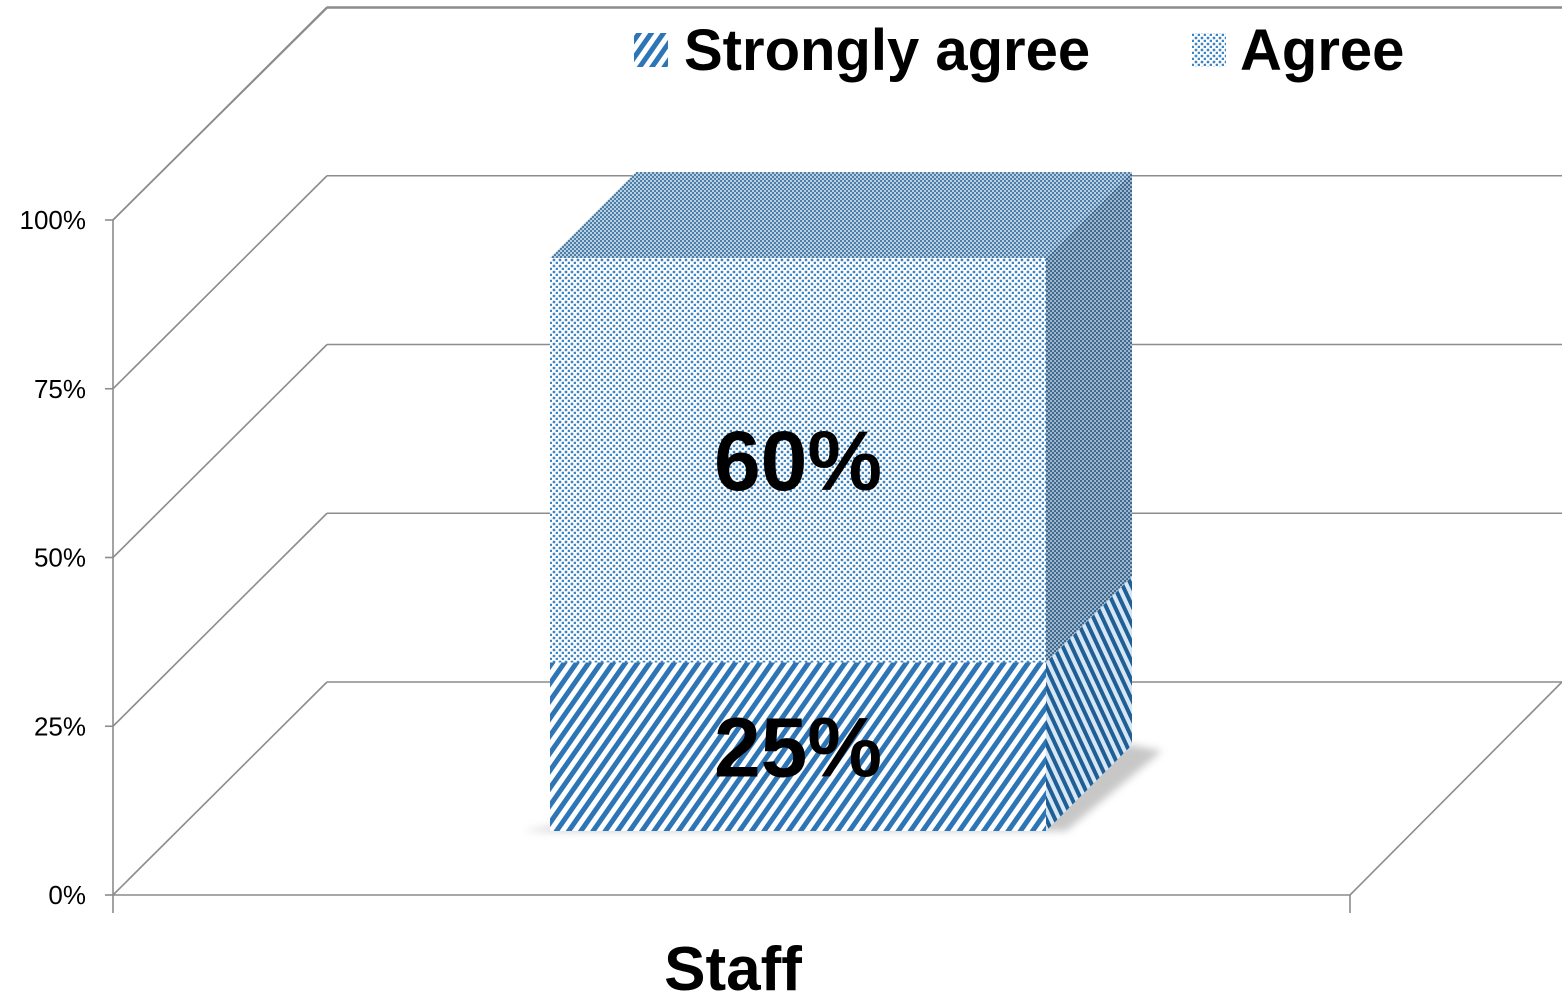 The image size is (1562, 998). Describe the element at coordinates (60, 389) in the screenshot. I see `y-tick-label-75: 75%` at that location.